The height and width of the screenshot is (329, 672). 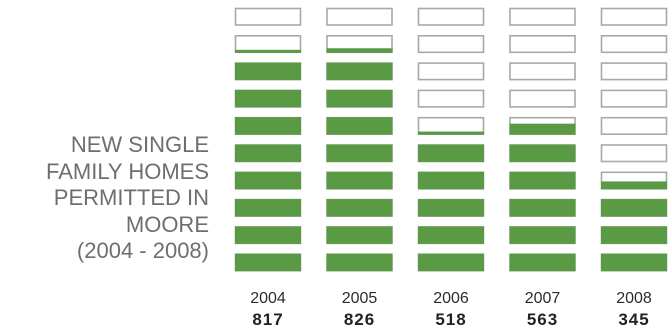 What do you see at coordinates (127, 171) in the screenshot?
I see `chart-title-line-2: FAMILY HOMES` at bounding box center [127, 171].